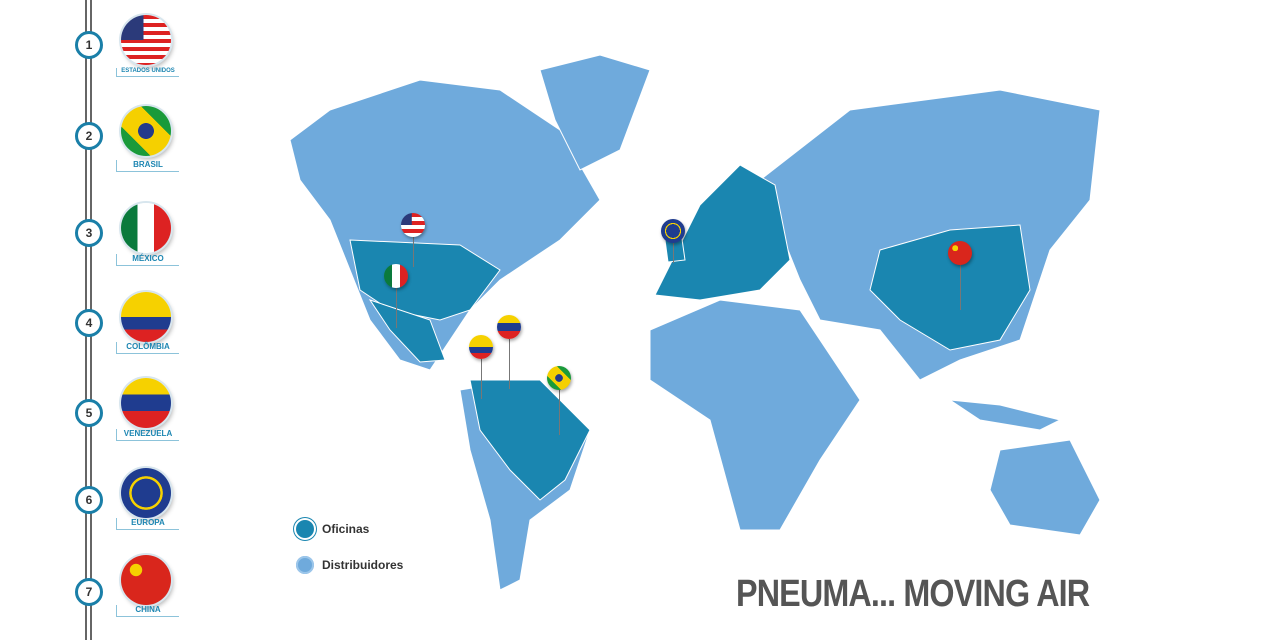 This screenshot has height=640, width=1280. I want to click on step-number: 2, so click(89, 136).